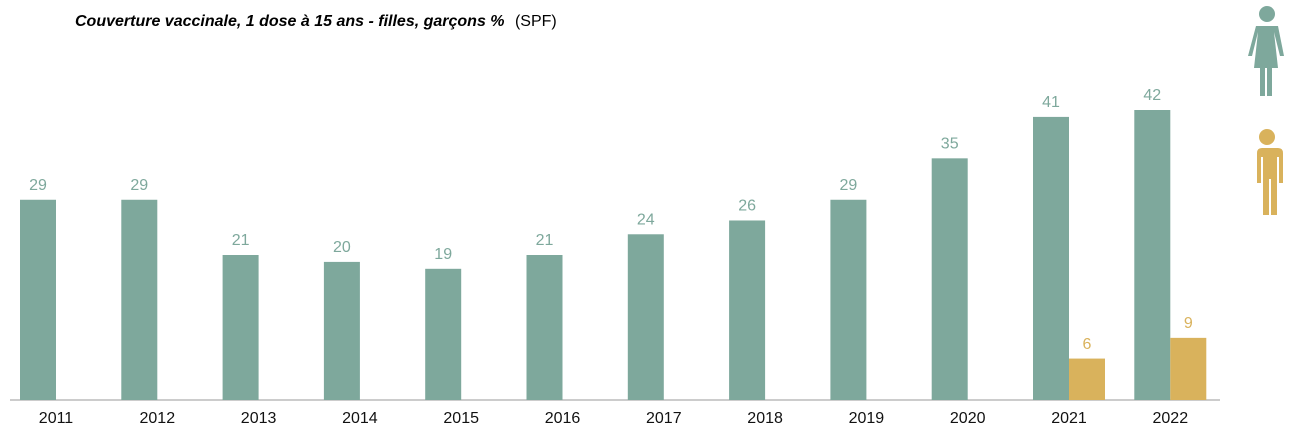 Image resolution: width=1296 pixels, height=435 pixels. Describe the element at coordinates (1051, 102) in the screenshot. I see `value-label: 41` at that location.